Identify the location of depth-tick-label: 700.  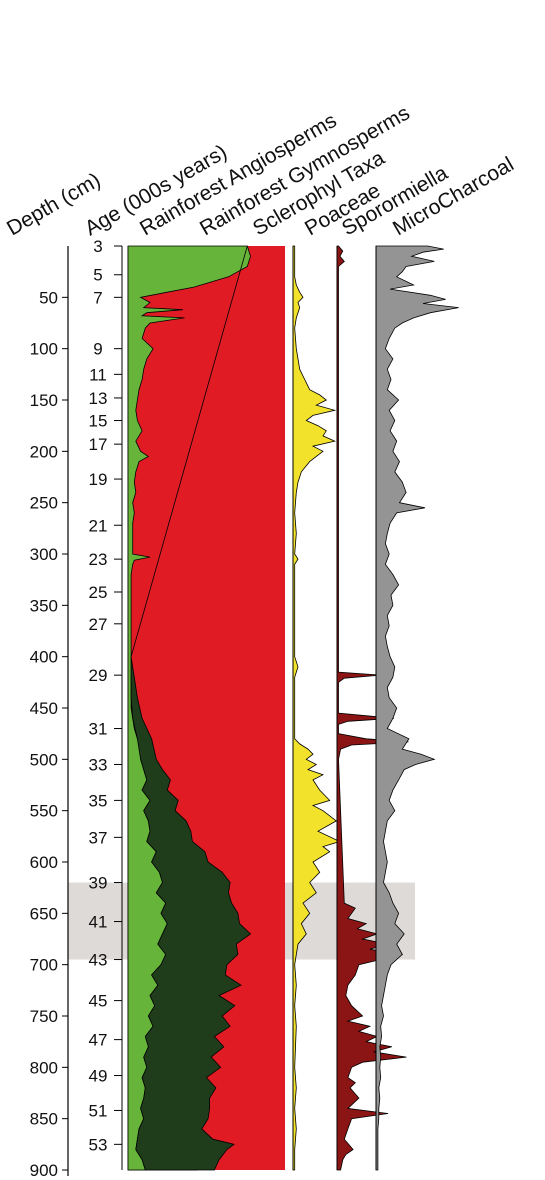
(44, 965).